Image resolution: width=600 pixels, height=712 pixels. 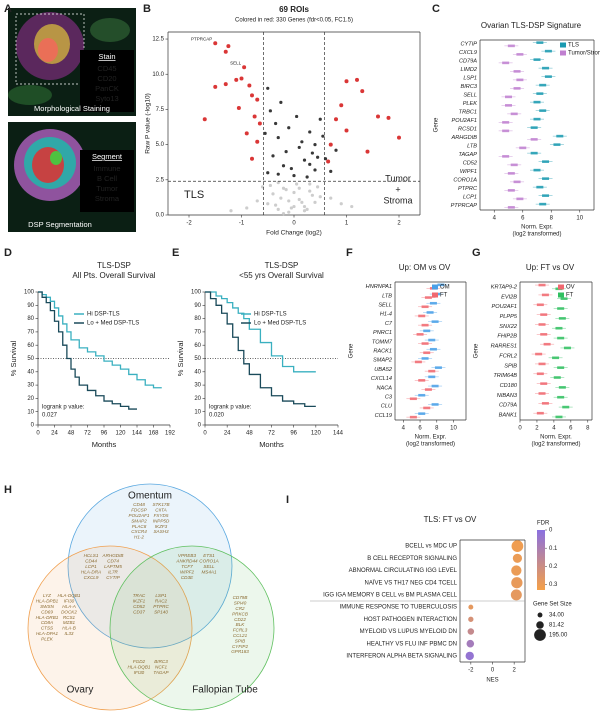 I want to click on chart-subtitle: <55 yrs Overall Survival, so click(x=281, y=275).